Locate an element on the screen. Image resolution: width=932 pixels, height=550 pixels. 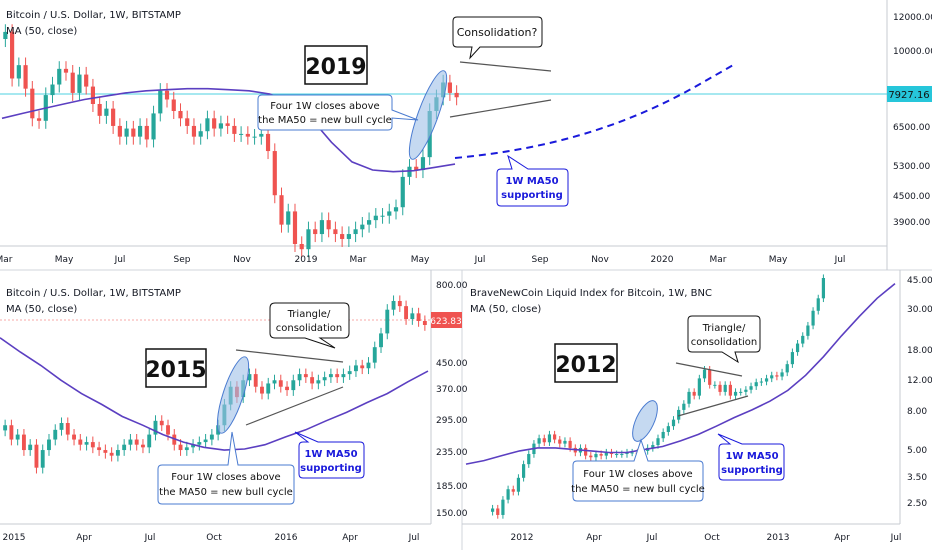
bl-time-axis: 2015 Apr Jul Oct 2016 Apr Jul is located at coordinates (211, 538).